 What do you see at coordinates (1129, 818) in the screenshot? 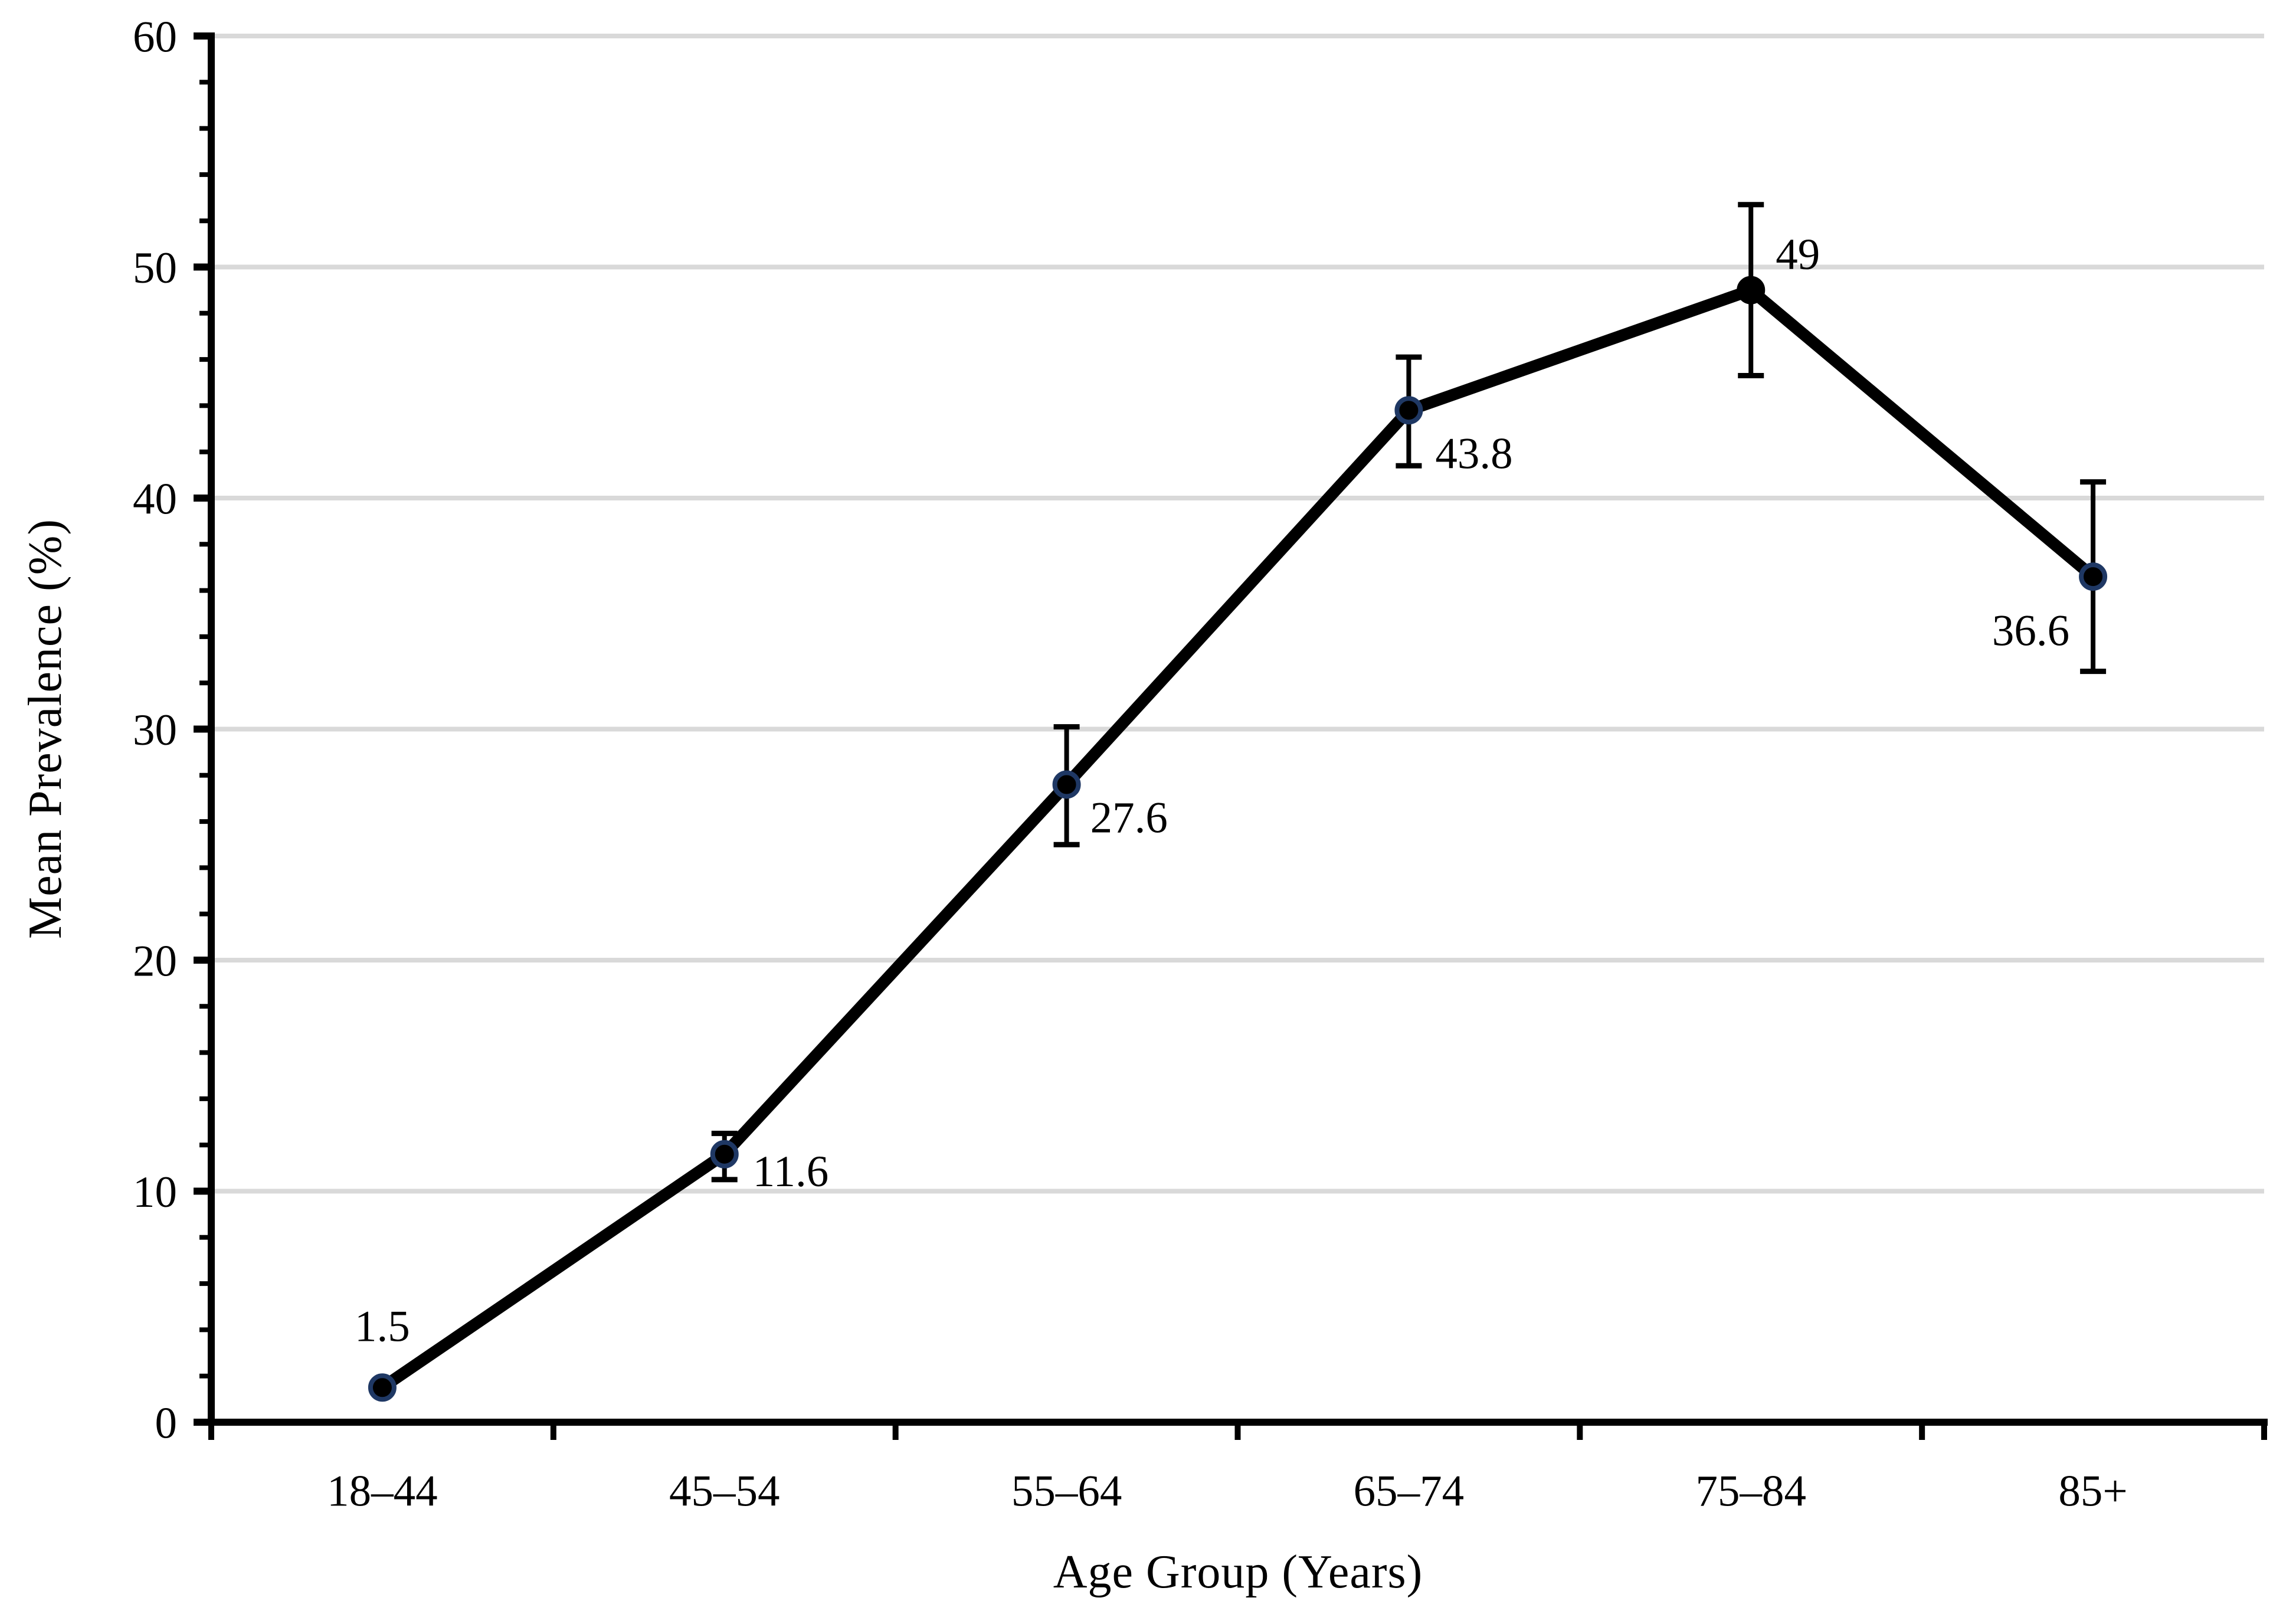
I see `data-label: 27.6` at bounding box center [1129, 818].